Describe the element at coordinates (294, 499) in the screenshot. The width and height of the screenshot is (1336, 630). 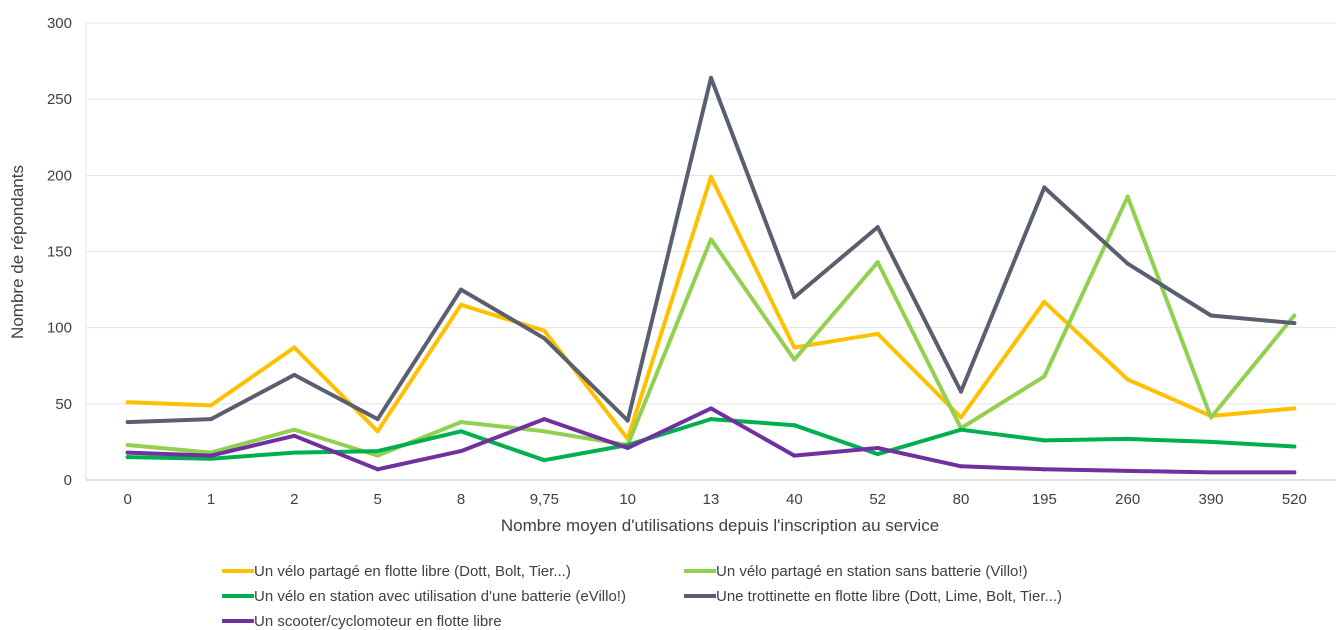
I see `x-tick-label: 2` at that location.